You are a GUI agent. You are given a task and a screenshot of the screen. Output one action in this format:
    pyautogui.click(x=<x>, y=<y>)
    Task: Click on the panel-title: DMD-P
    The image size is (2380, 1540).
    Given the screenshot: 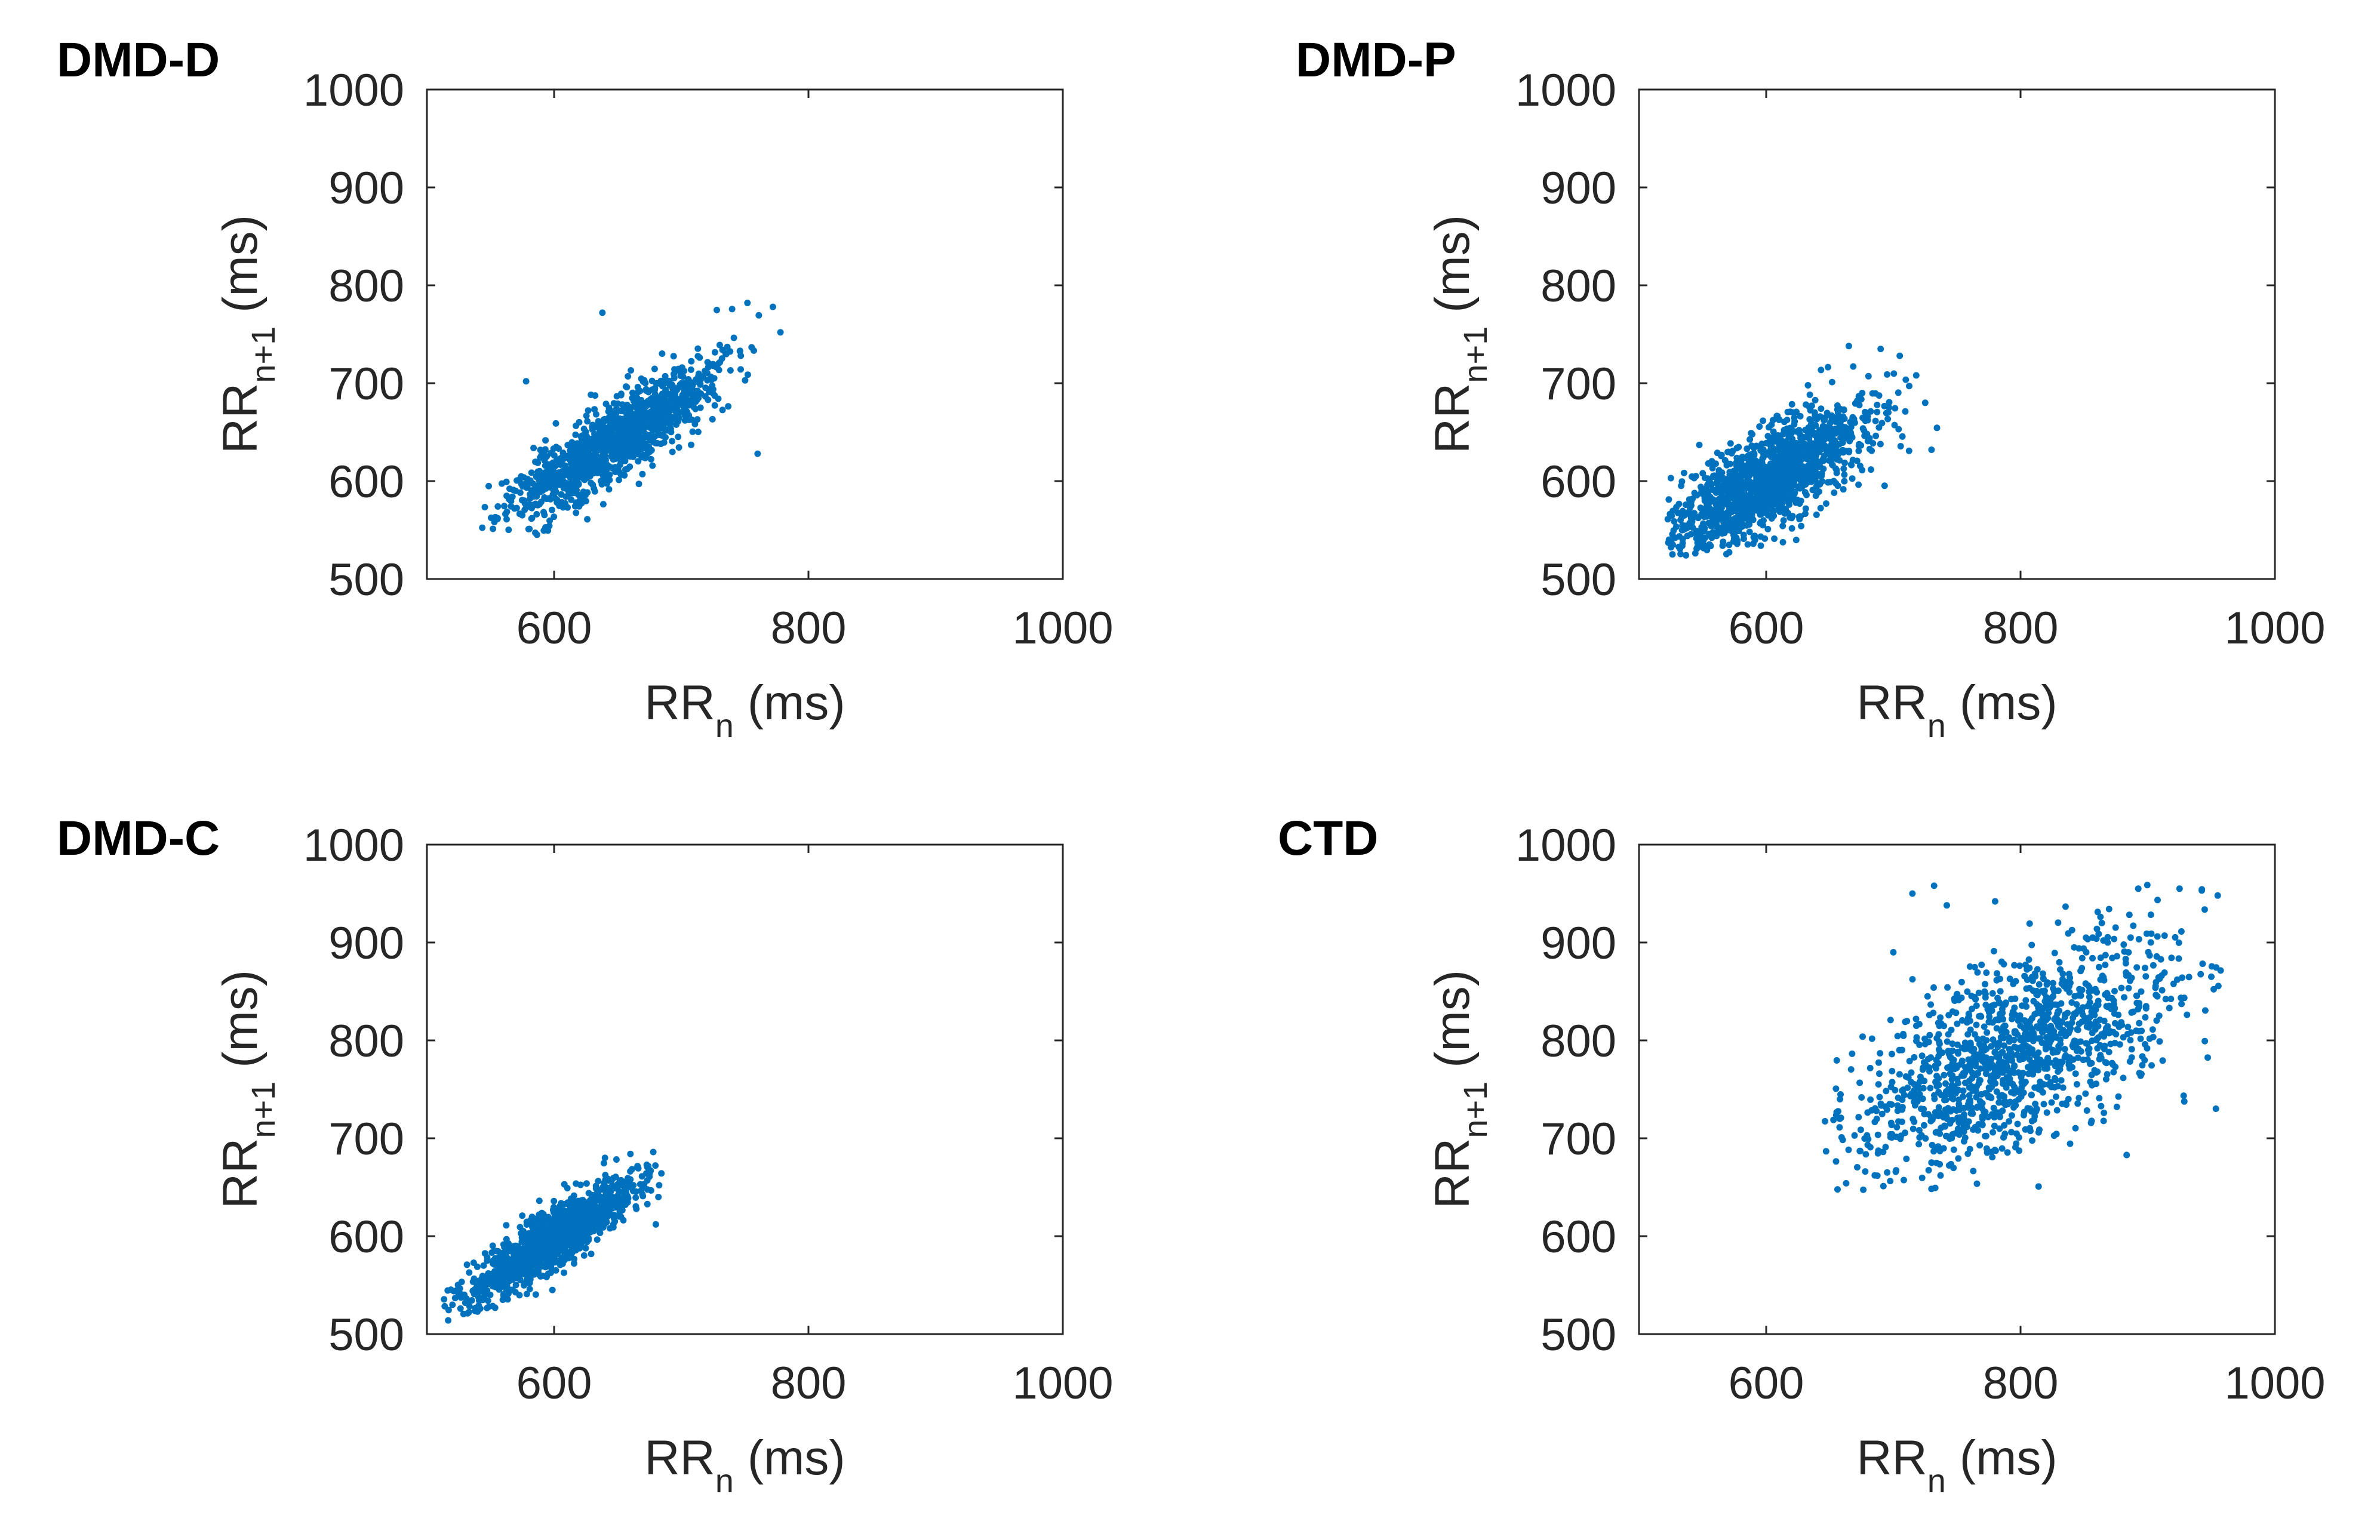 What is the action you would take?
    pyautogui.click(x=1376, y=60)
    